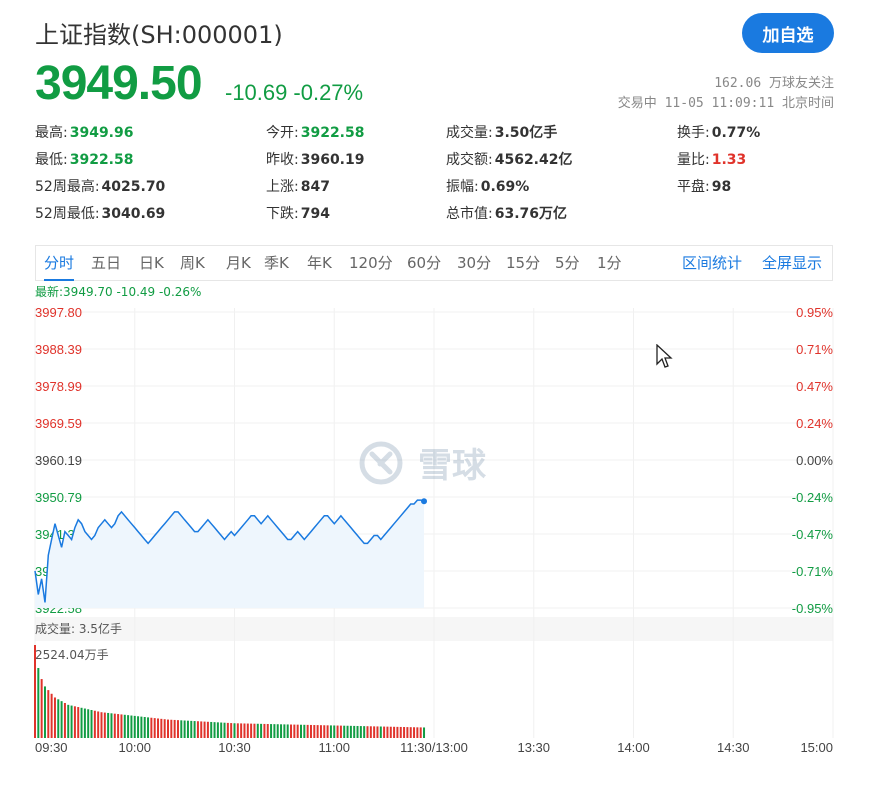  I want to click on volume-max-label: 2524.04万手, so click(72, 655).